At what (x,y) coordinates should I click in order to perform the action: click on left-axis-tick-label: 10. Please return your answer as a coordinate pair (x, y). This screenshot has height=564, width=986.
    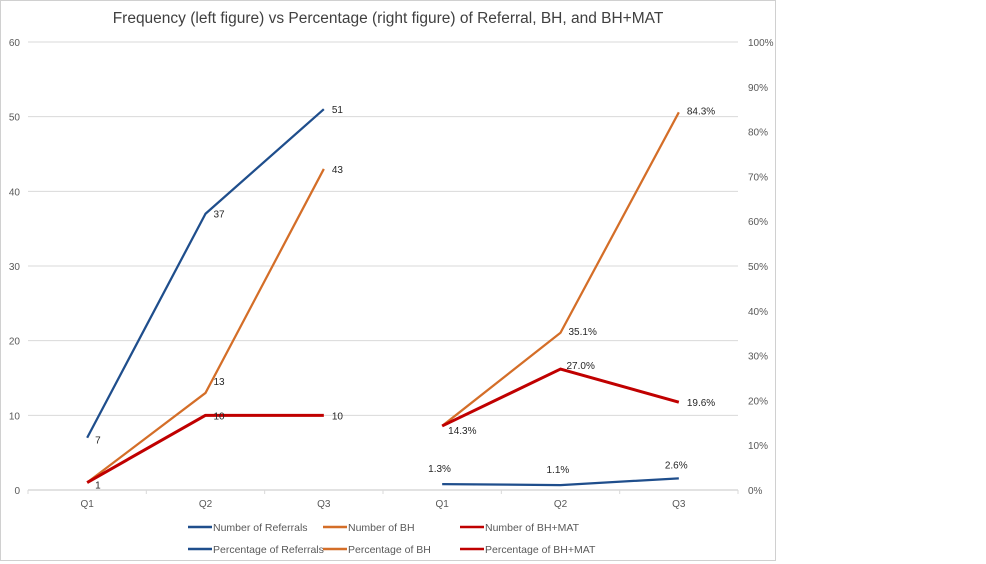
    Looking at the image, I should click on (15, 416).